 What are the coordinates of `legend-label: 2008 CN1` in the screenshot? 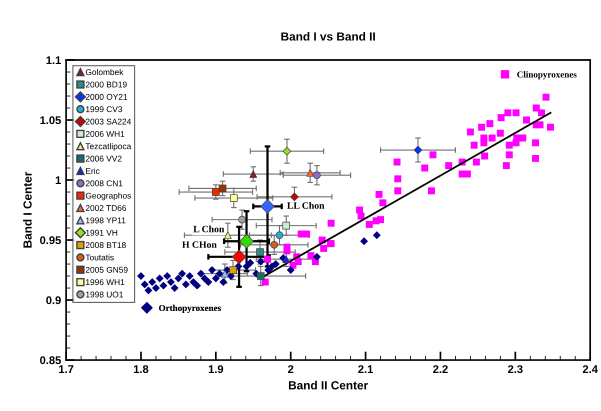 It's located at (104, 183).